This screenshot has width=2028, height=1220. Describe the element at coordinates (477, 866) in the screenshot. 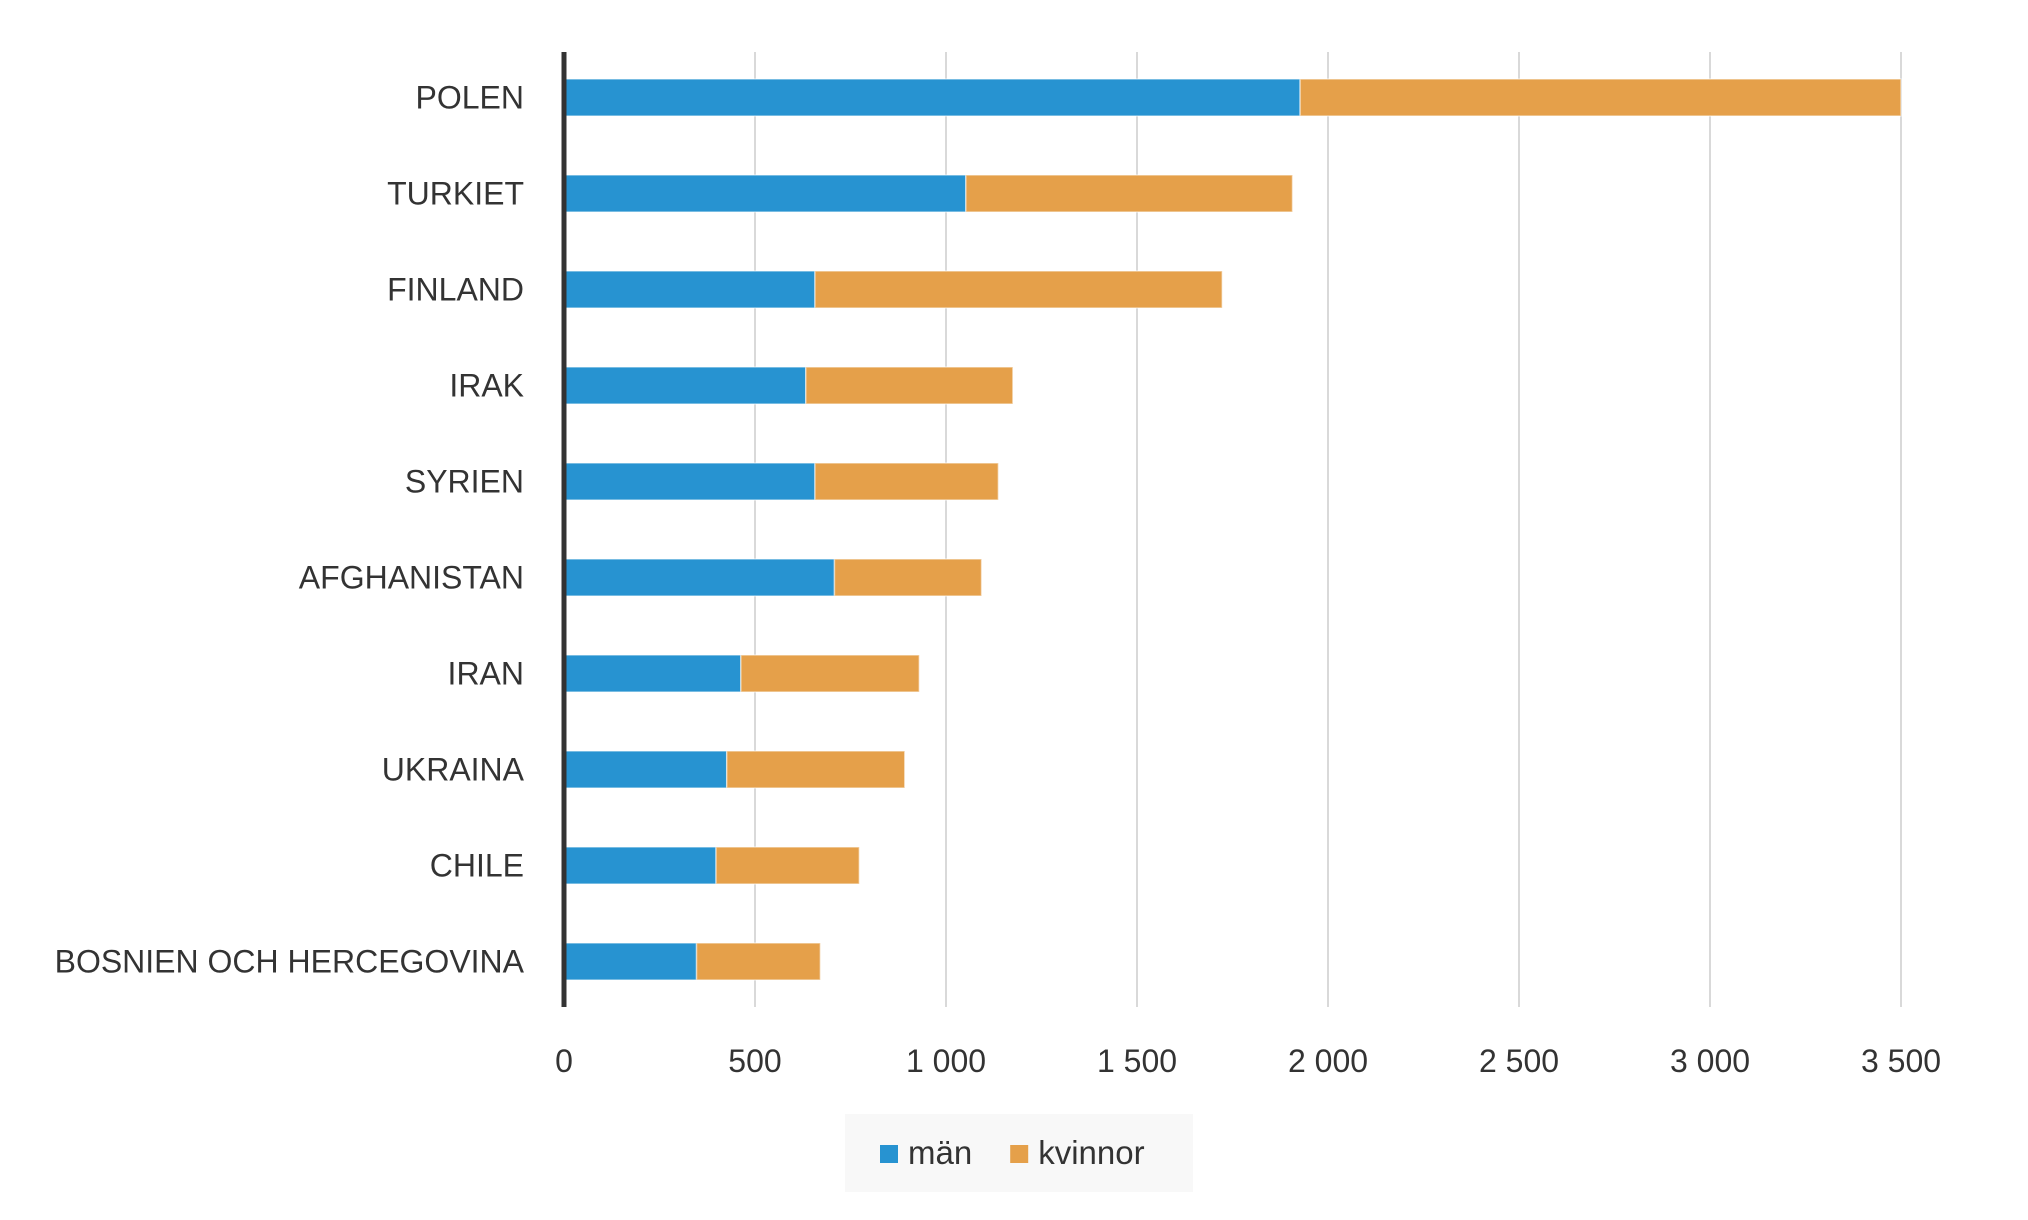

I see `y-category-label: CHILE` at that location.